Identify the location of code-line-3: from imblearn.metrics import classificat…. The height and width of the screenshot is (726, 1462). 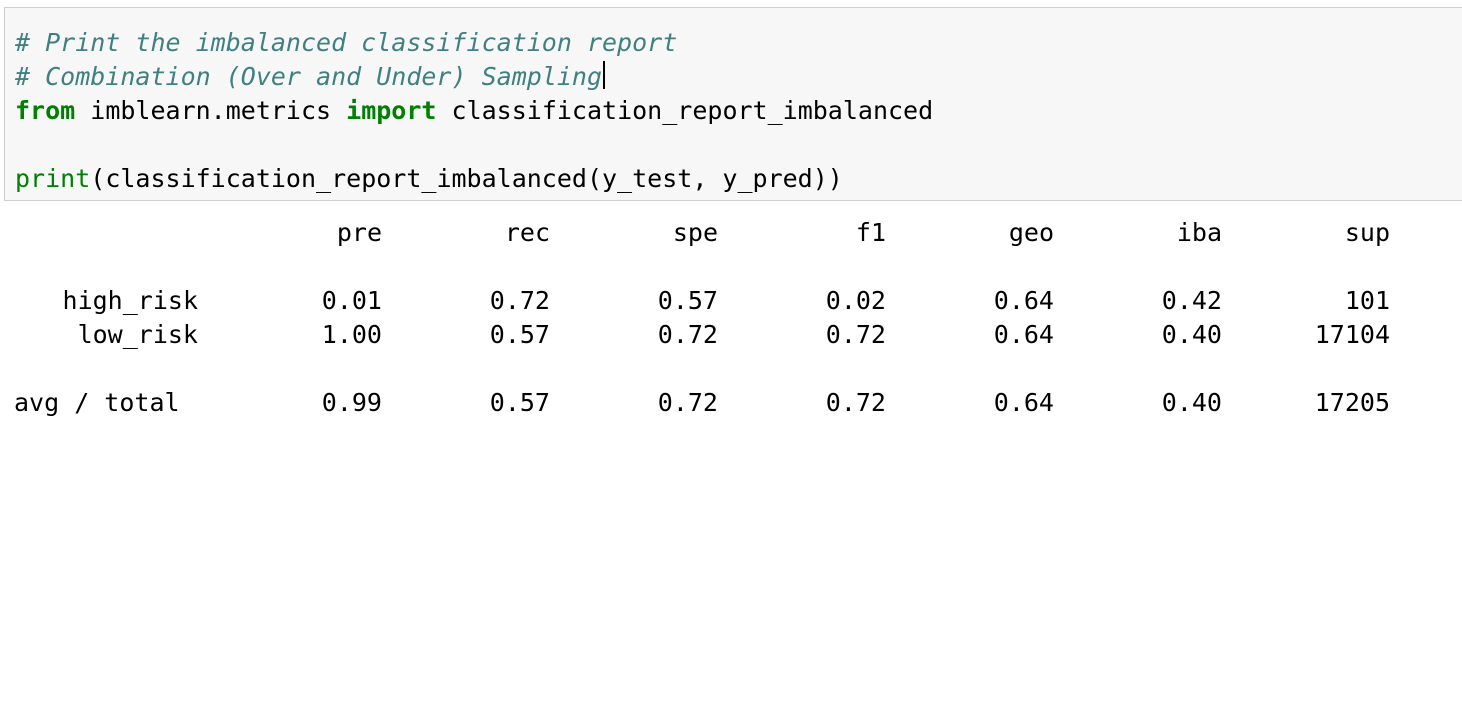
(474, 111).